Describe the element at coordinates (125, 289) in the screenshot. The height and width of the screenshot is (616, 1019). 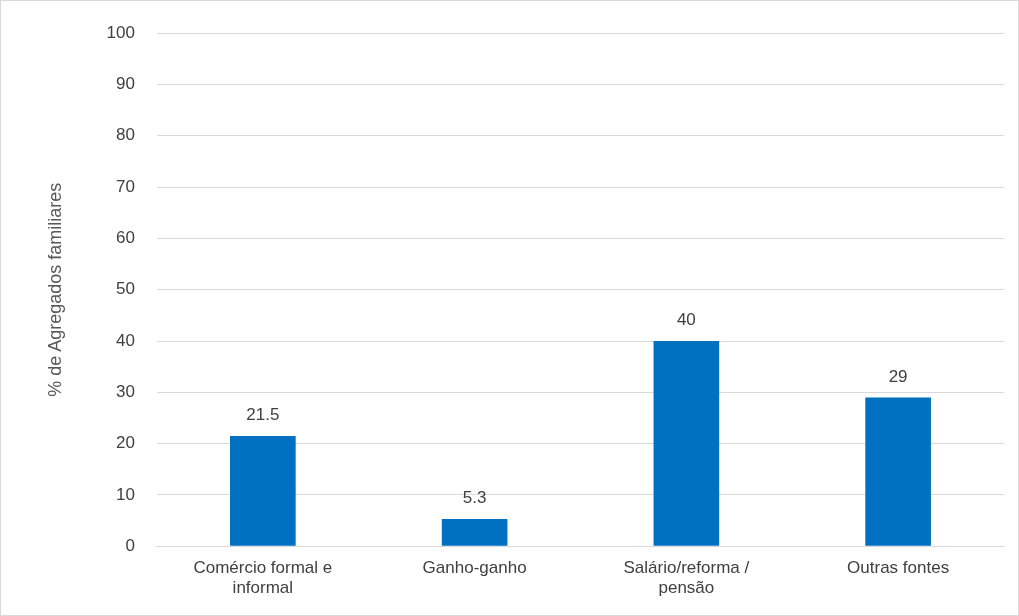
I see `y-tick-label: 50` at that location.